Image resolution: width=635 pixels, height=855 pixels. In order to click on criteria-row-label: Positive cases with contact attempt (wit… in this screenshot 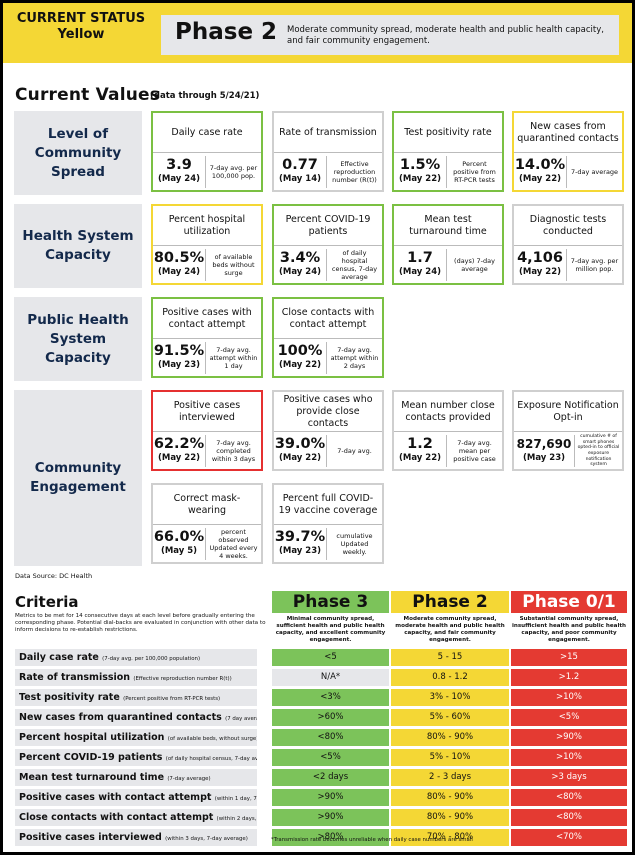, I will do `click(136, 797)`.